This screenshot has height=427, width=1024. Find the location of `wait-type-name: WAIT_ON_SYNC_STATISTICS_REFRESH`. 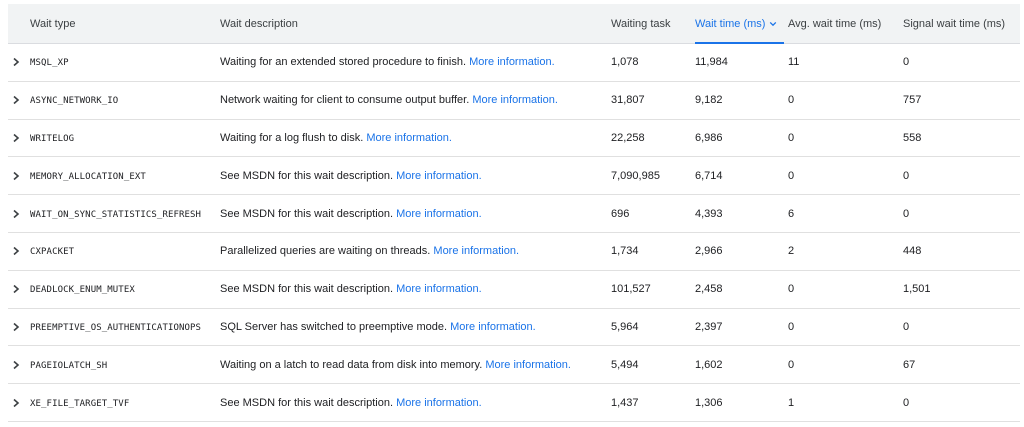

wait-type-name: WAIT_ON_SYNC_STATISTICS_REFRESH is located at coordinates (116, 214).